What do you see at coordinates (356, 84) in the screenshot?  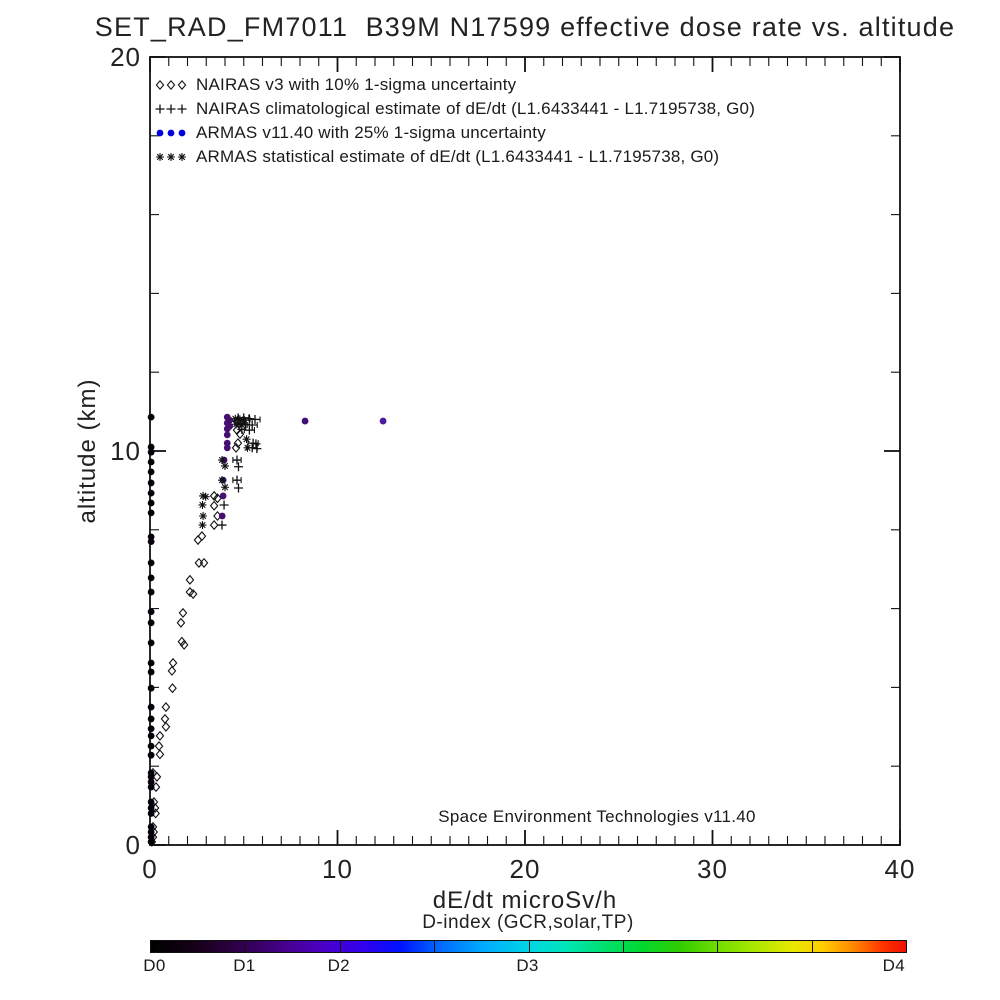 I see `legend-label: NAIRAS v3 with 10% 1-sigma uncertainty` at bounding box center [356, 84].